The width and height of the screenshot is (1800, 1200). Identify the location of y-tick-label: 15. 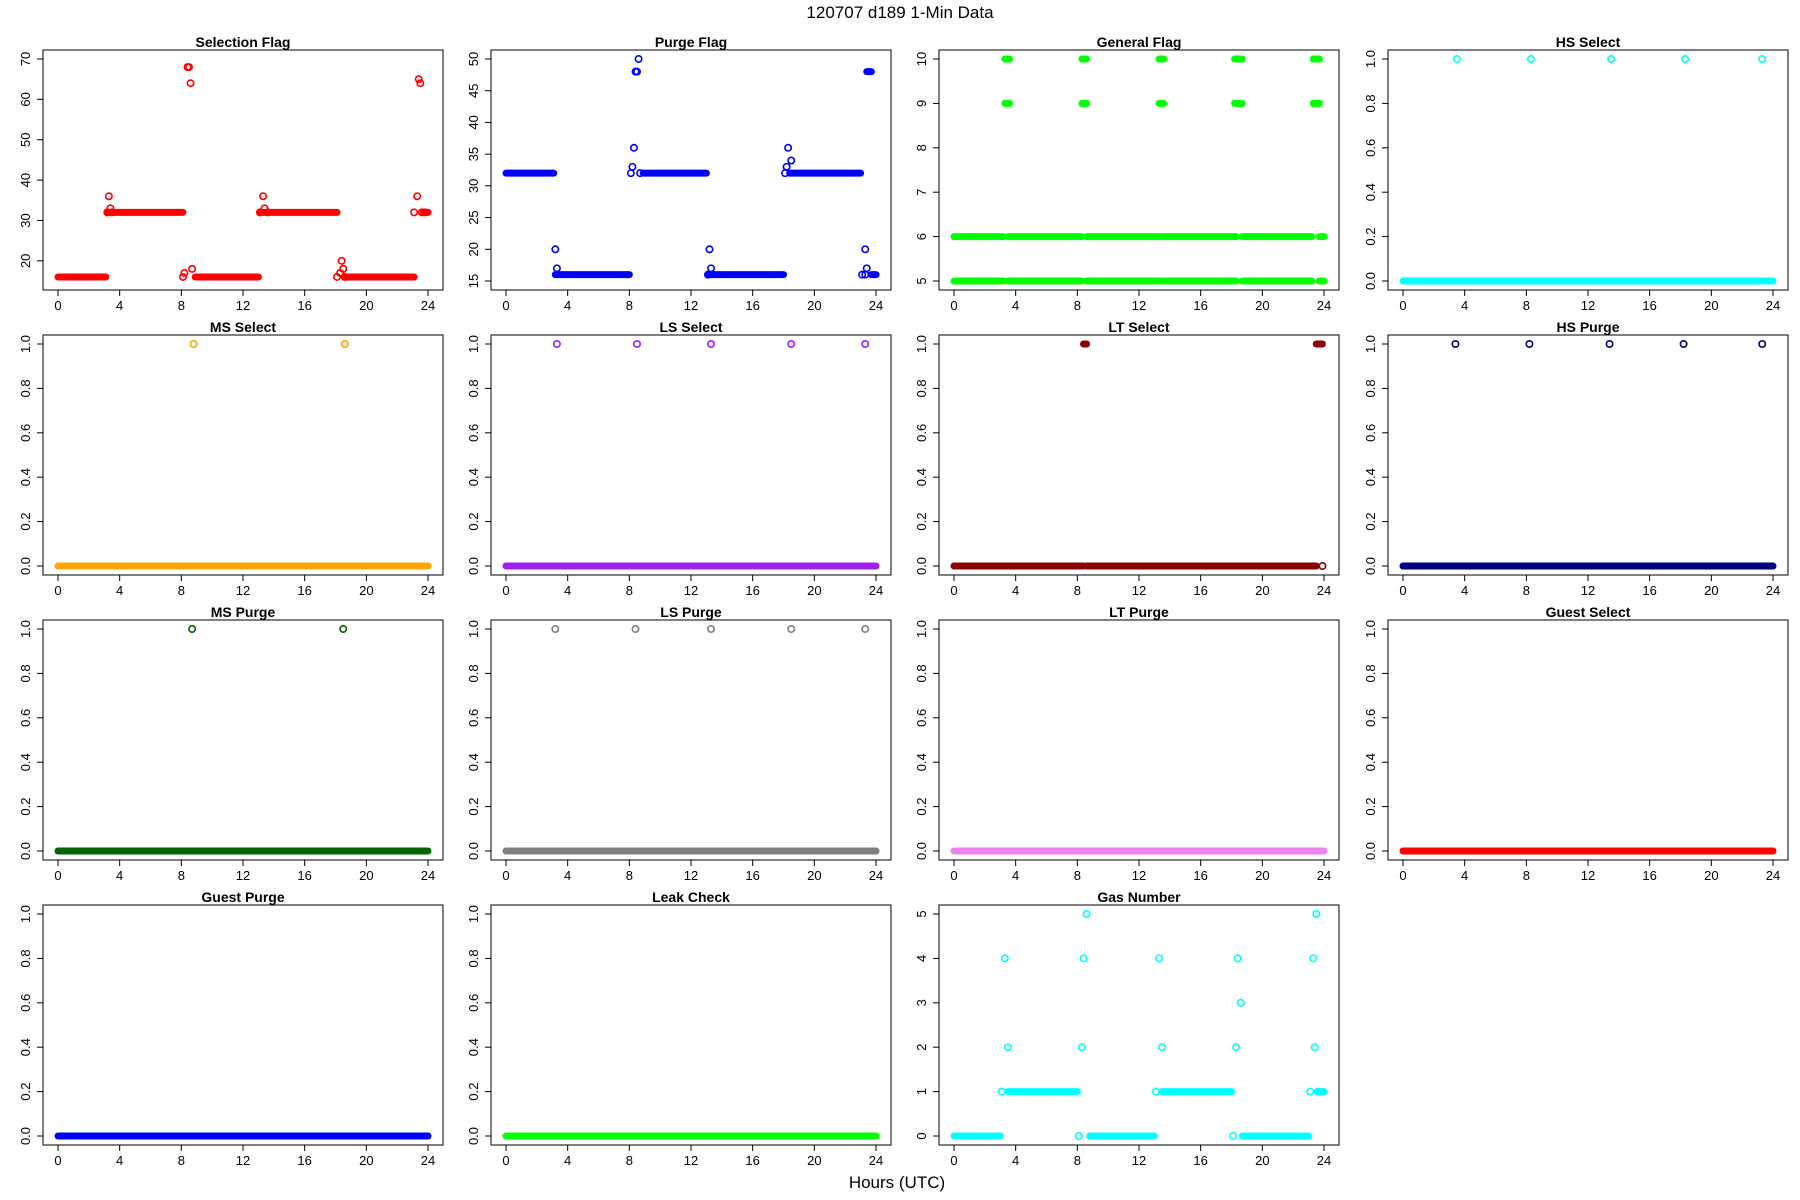
(473, 281).